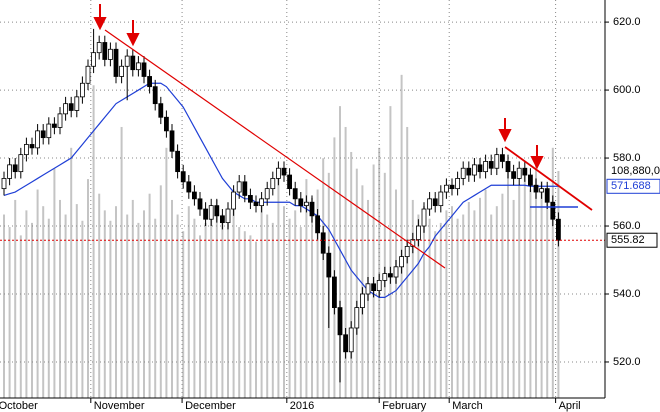 This screenshot has height=412, width=660. What do you see at coordinates (467, 406) in the screenshot?
I see `x-tick-label: March` at bounding box center [467, 406].